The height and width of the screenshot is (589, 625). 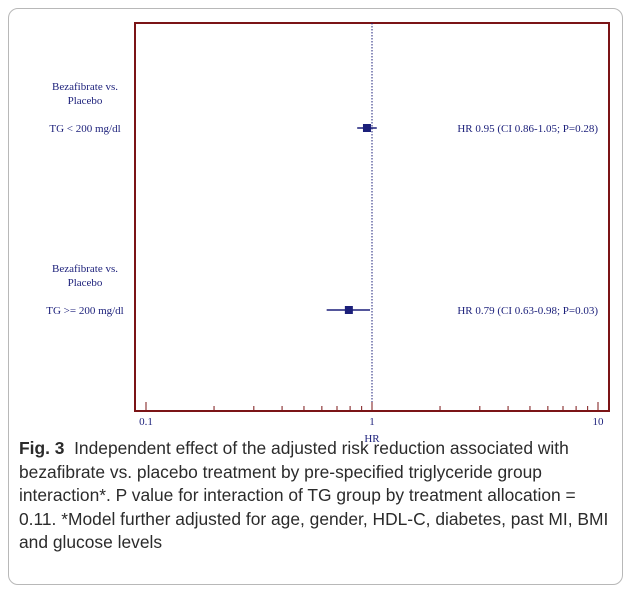 What do you see at coordinates (527, 311) in the screenshot?
I see `hr-annotation: HR 0.79 (CI 0.63-0.98; P=0.03)` at bounding box center [527, 311].